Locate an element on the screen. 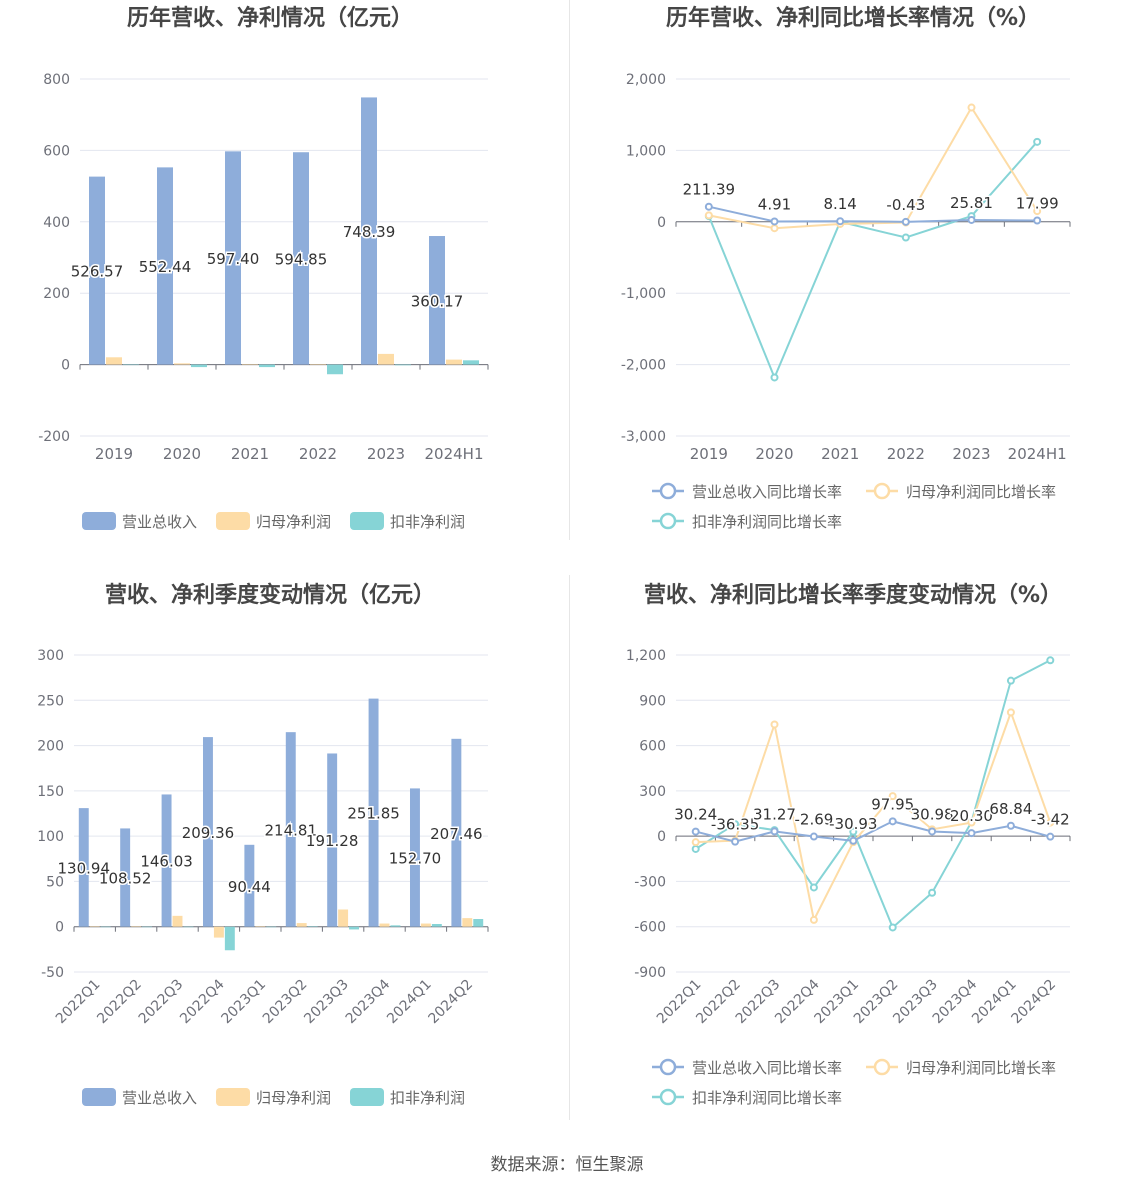 The height and width of the screenshot is (1188, 1134). data-label-revenue-growth: 17.99 is located at coordinates (1037, 204).